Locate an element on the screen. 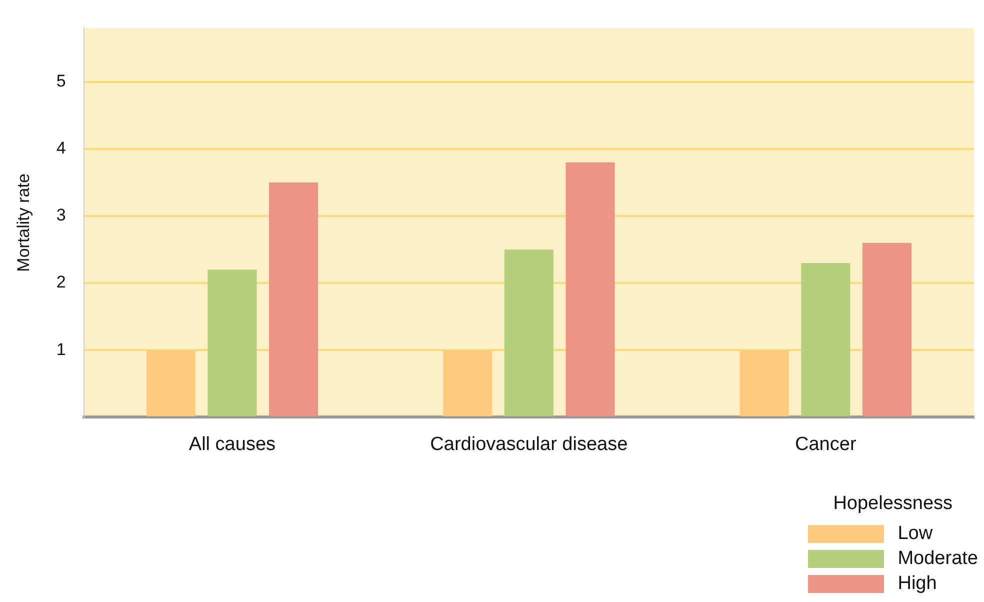 The width and height of the screenshot is (984, 602). legend-title: Hopelessness is located at coordinates (893, 504).